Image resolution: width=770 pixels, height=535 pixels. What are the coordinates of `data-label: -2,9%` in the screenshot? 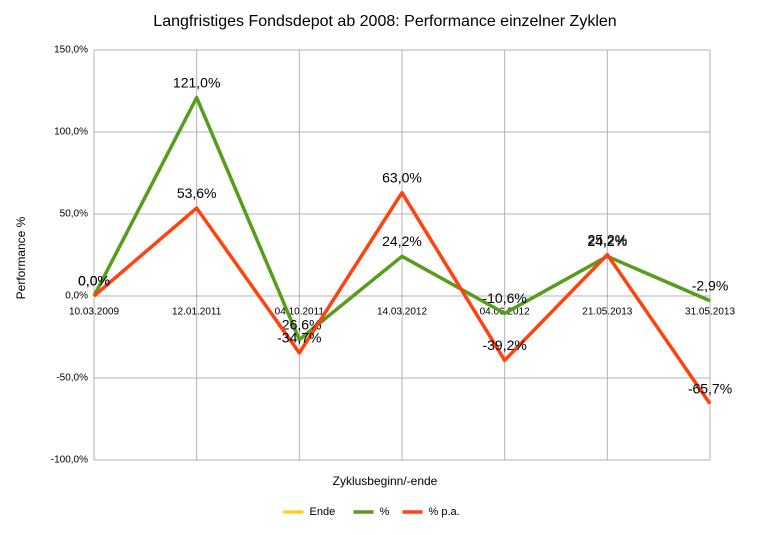 It's located at (710, 285).